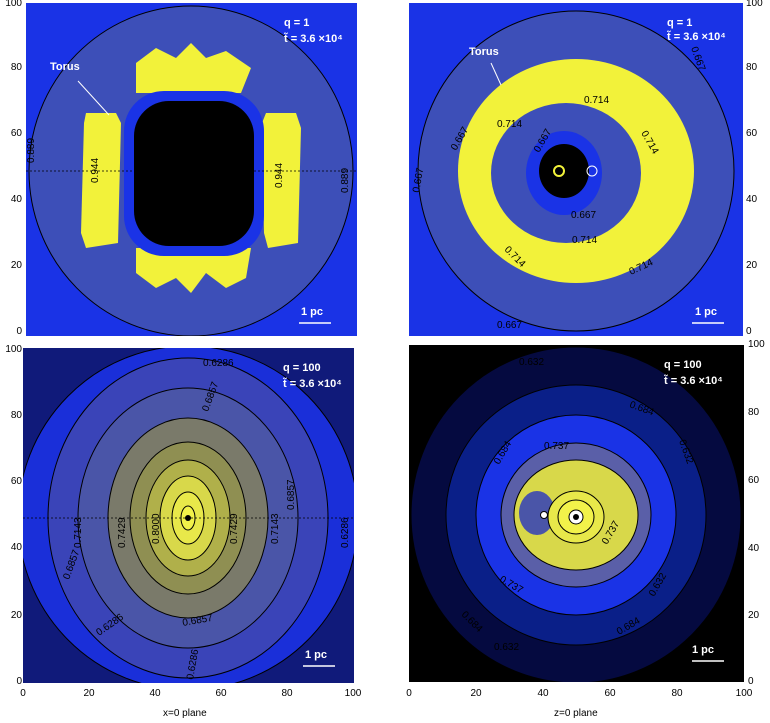  I want to click on caption-x-plane: x=0 plane, so click(185, 713).